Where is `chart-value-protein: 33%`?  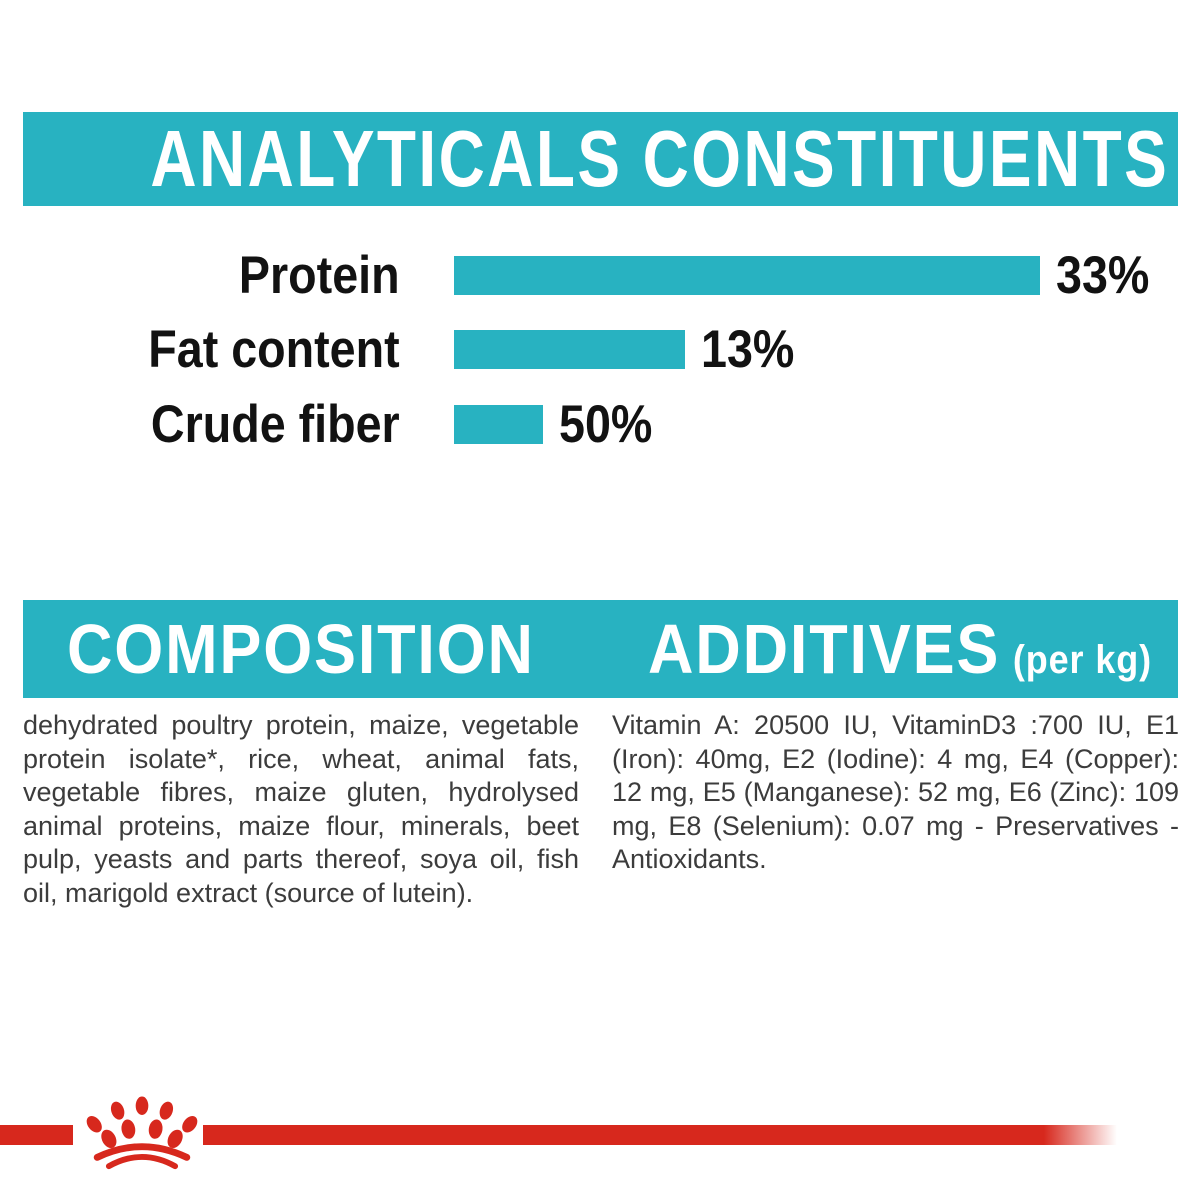
chart-value-protein: 33% is located at coordinates (1103, 275).